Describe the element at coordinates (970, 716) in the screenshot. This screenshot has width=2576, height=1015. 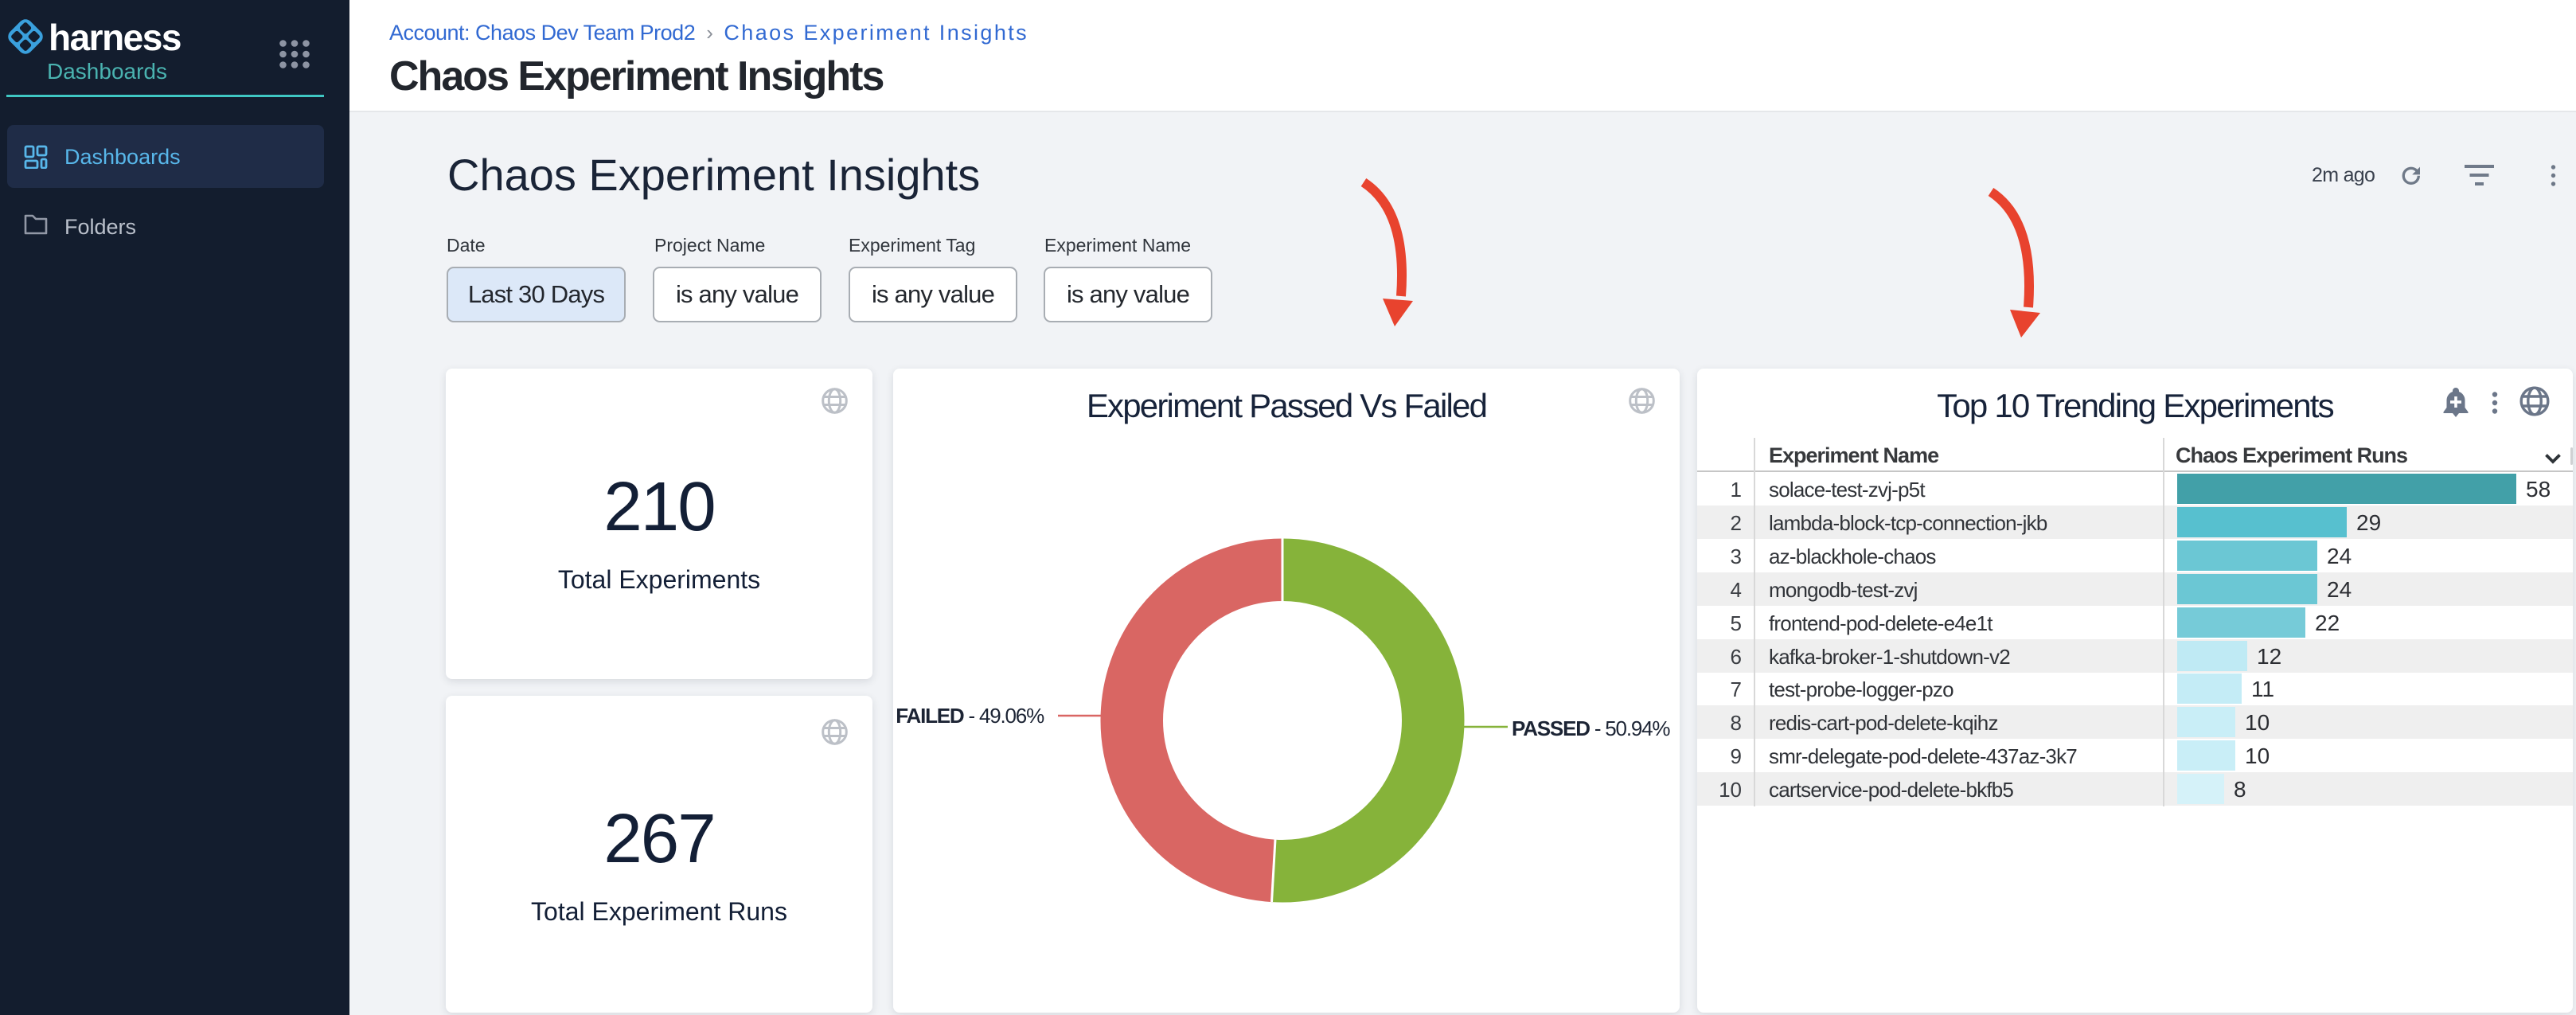
I see `svg-text: FAILED - 49.06%` at that location.